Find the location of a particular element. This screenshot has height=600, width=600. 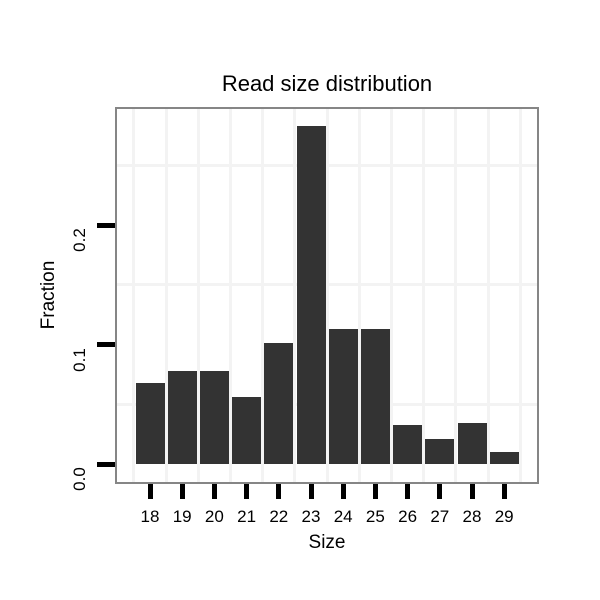

x-tick-label: 26 is located at coordinates (408, 516).